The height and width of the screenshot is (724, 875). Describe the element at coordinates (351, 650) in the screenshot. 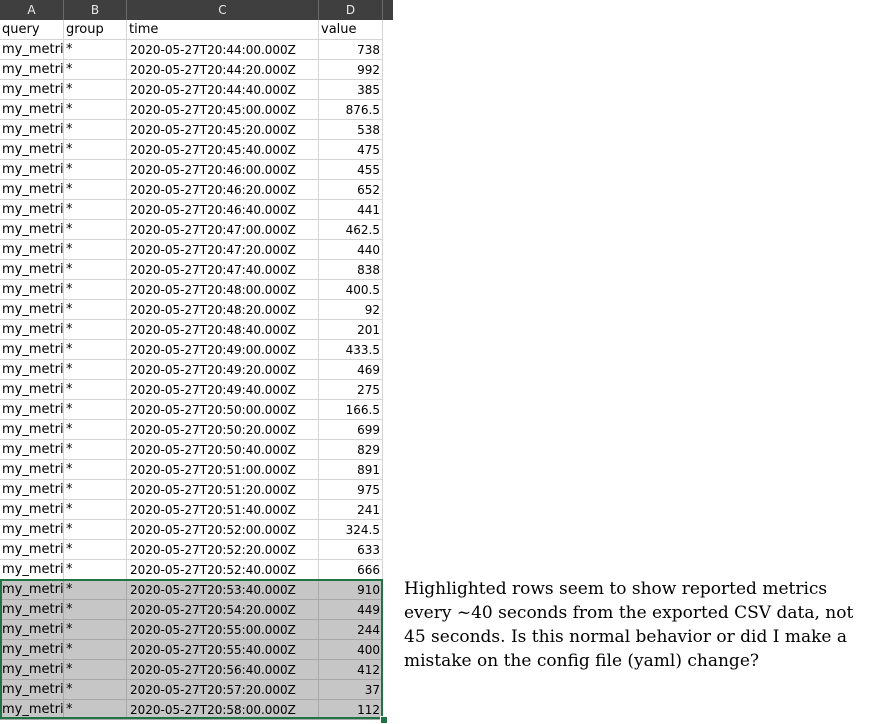

I see `cell-value: 400` at that location.